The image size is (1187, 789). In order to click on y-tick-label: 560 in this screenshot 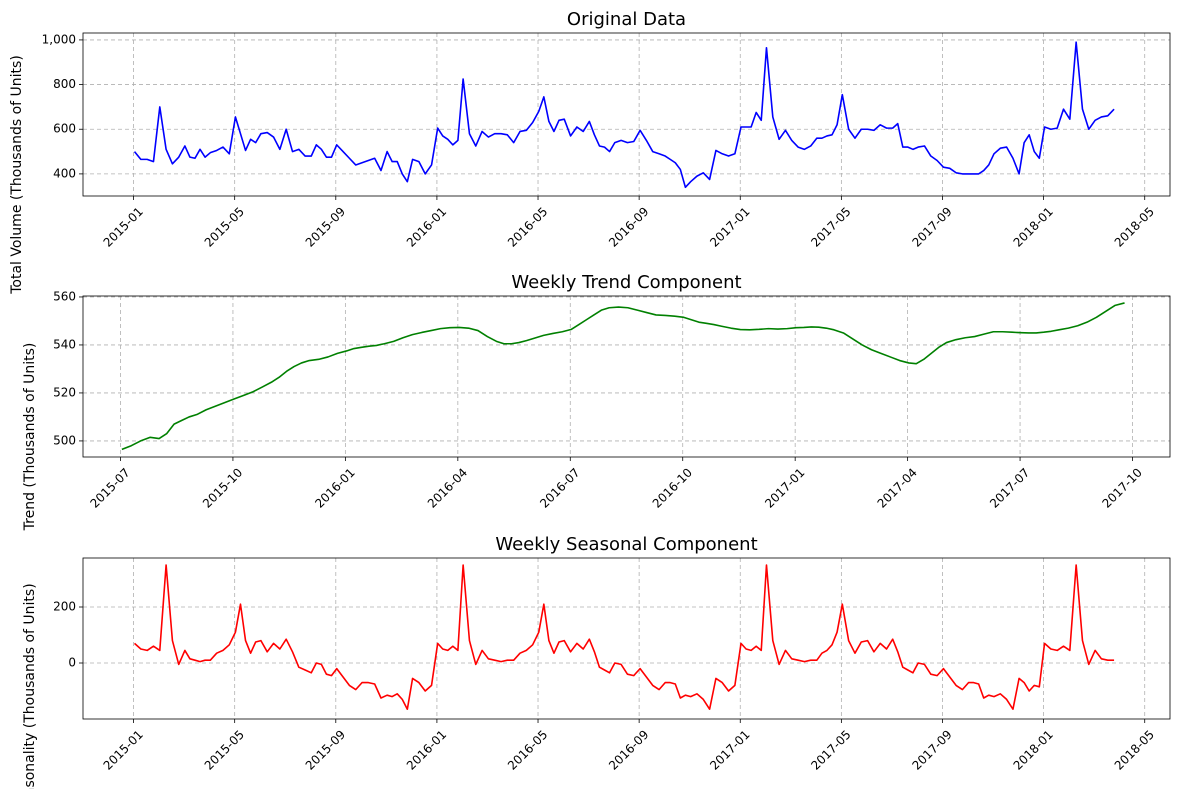, I will do `click(64, 296)`.